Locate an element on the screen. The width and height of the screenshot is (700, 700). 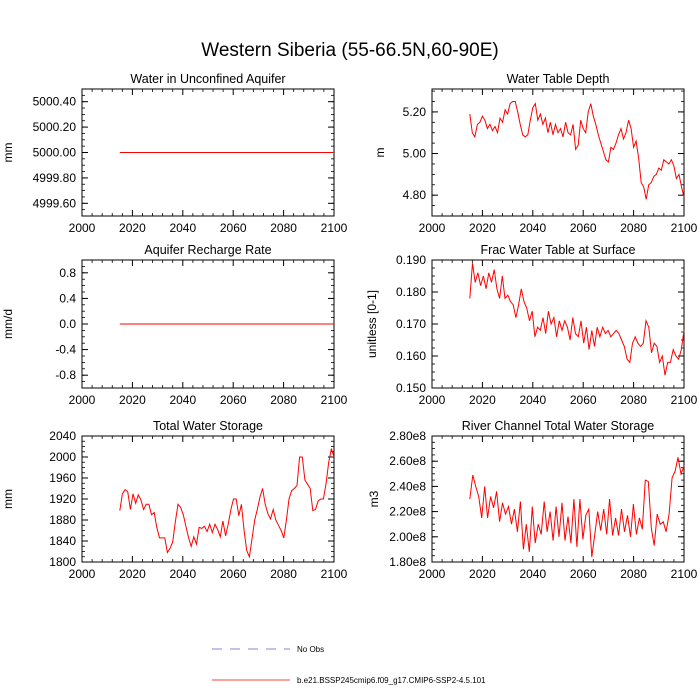
y-tick-label: 2.20e8 is located at coordinates (407, 512).